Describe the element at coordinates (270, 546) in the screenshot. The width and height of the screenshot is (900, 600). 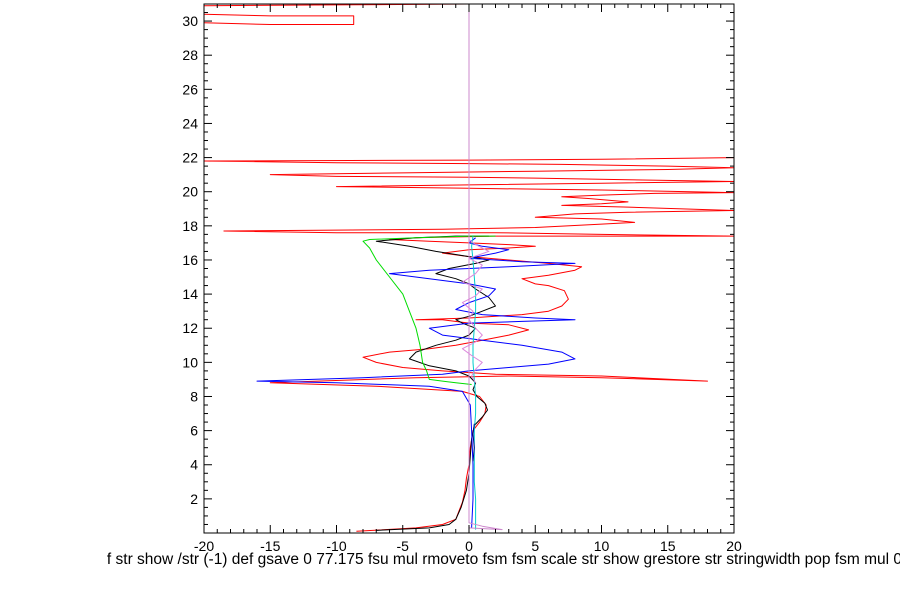
I see `x-tick-label: -15` at that location.